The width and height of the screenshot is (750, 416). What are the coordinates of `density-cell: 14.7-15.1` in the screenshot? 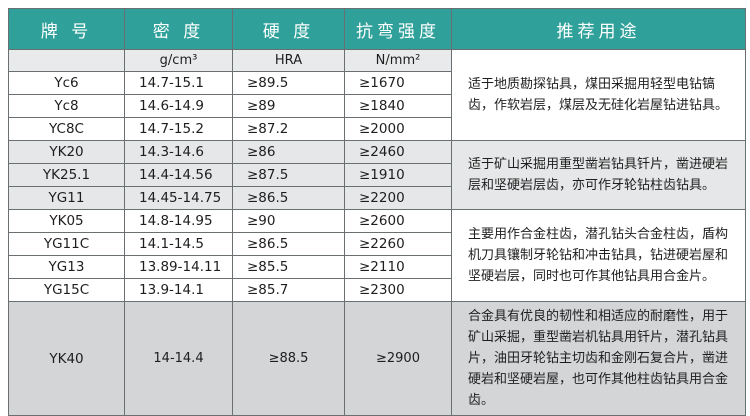 It's located at (178, 83).